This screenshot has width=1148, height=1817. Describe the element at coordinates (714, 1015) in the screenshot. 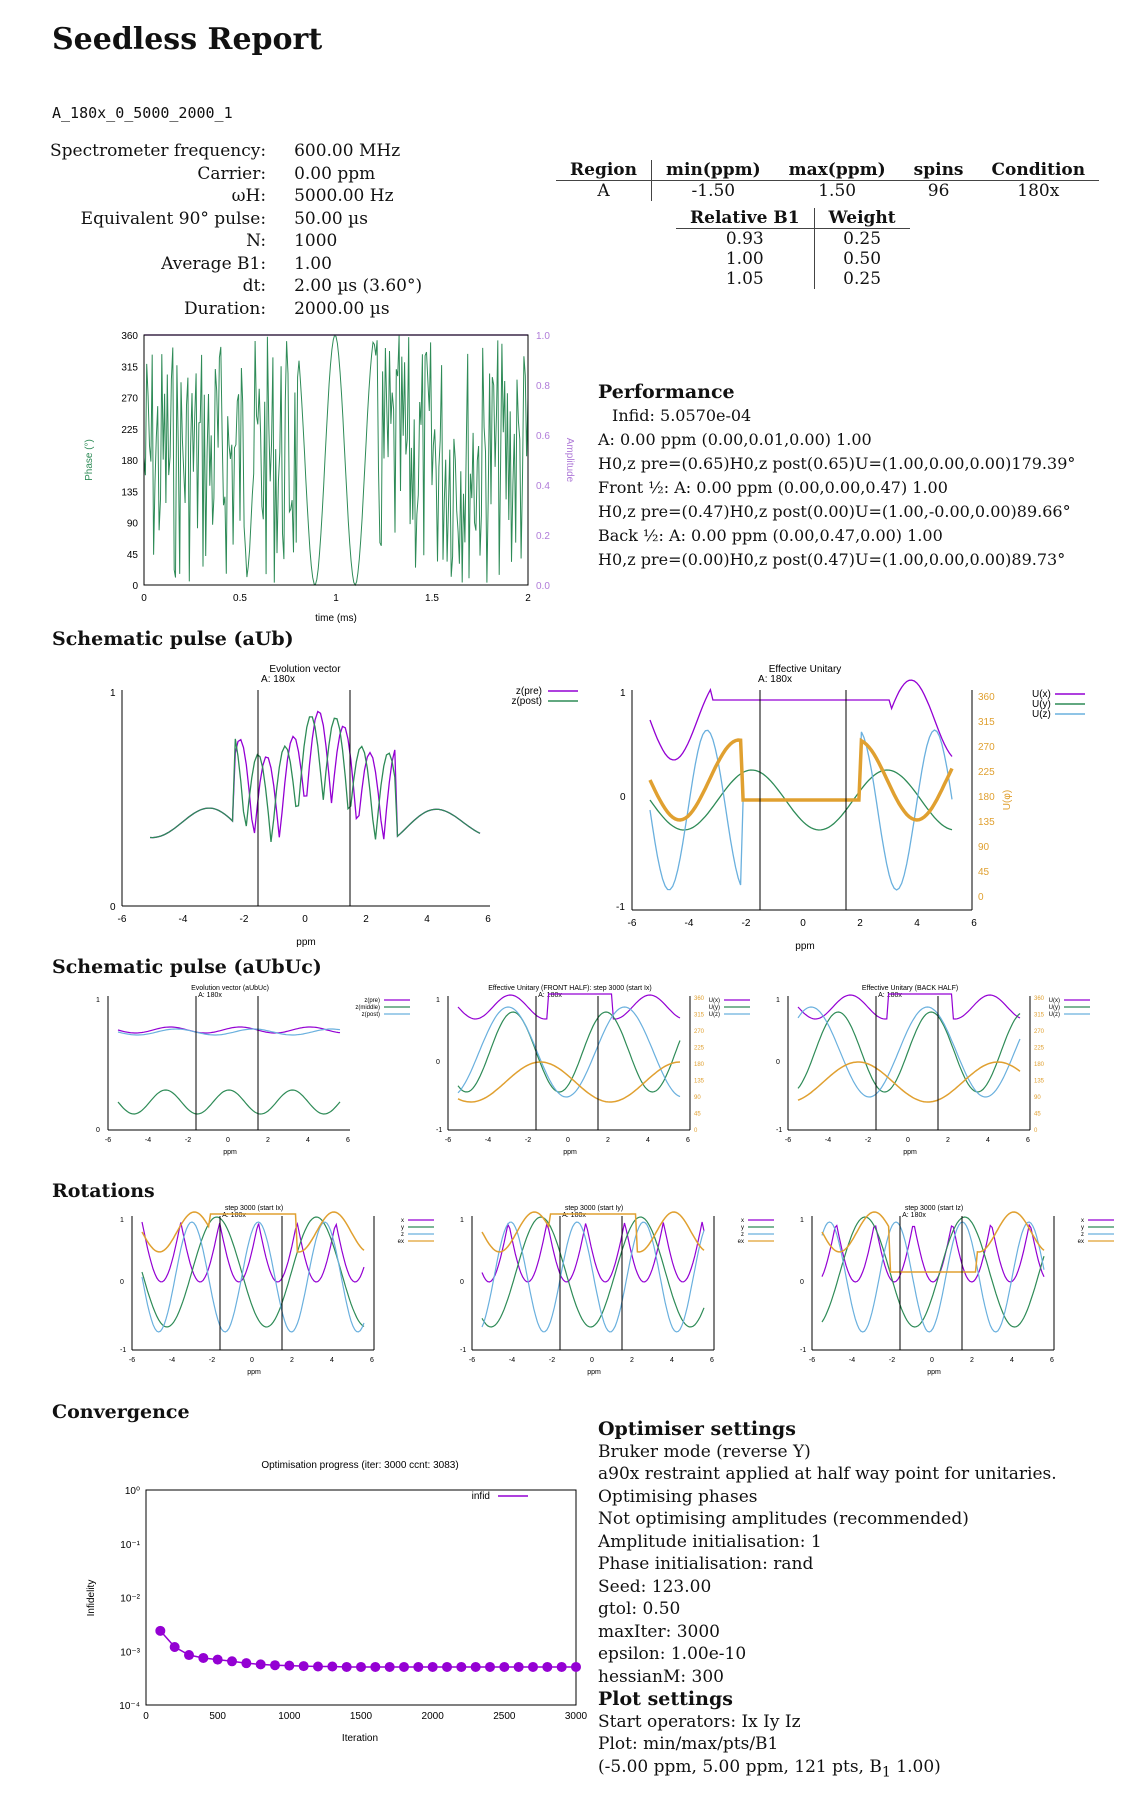

I see `legend-label: U(z)` at that location.